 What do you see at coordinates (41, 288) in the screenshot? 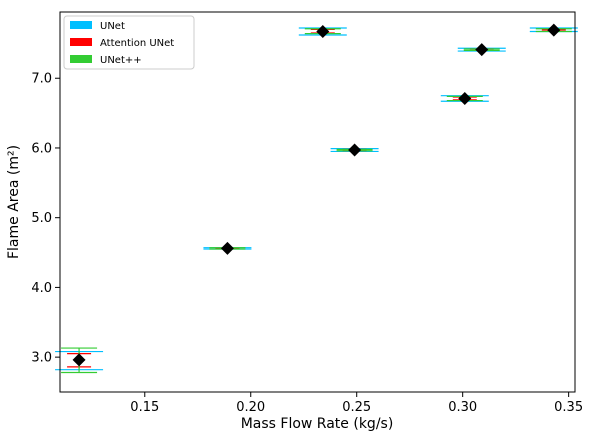
I see `y-tick-label: 4.0` at bounding box center [41, 288].